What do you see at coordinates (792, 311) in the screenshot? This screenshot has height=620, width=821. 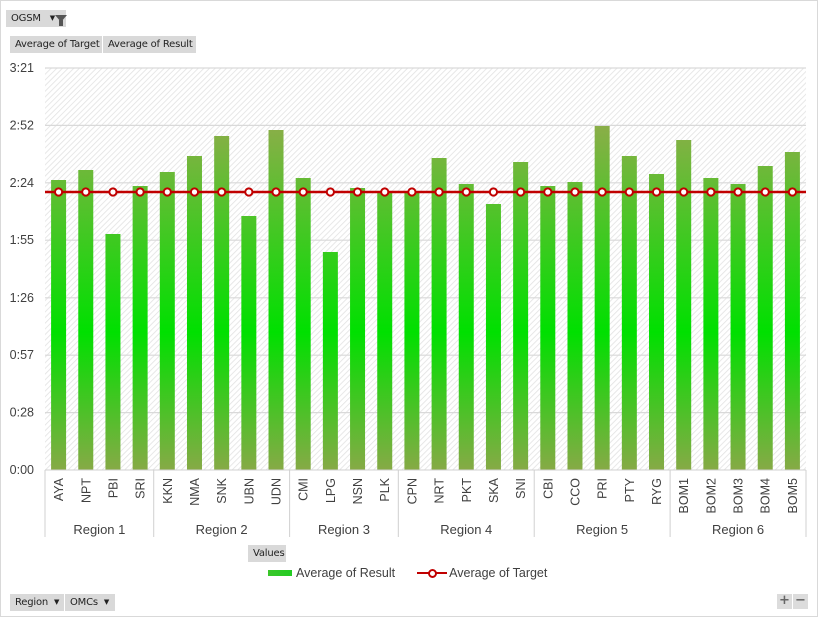 I see `bar-bom5` at bounding box center [792, 311].